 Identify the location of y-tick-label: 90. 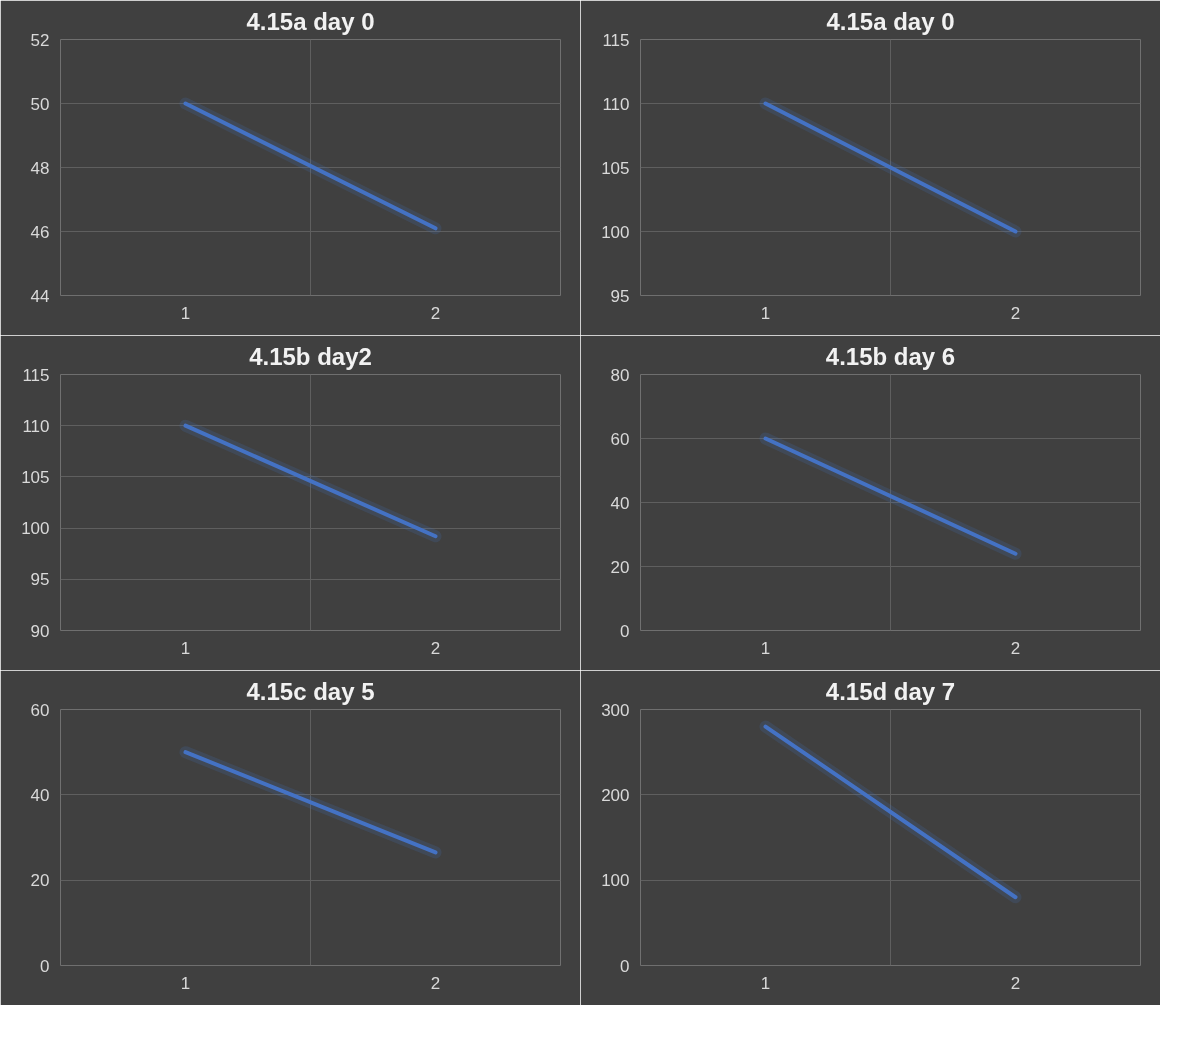
(40, 631).